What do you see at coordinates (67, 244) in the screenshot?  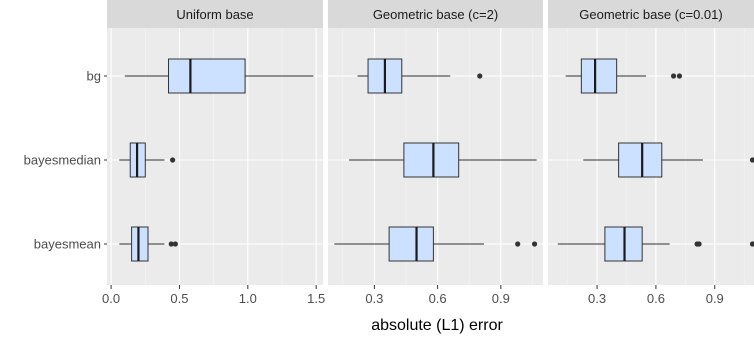 I see `y-tick-label-bayesmean: bayesmean` at bounding box center [67, 244].